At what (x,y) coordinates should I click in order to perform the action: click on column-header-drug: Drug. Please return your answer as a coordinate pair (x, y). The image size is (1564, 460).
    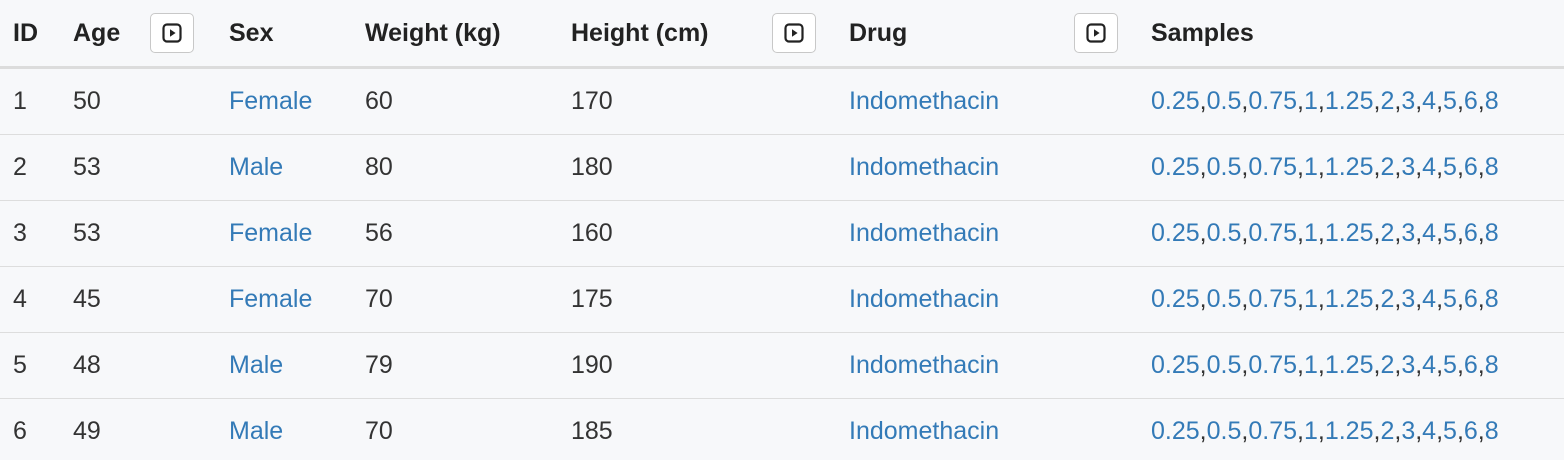
    Looking at the image, I should click on (954, 34).